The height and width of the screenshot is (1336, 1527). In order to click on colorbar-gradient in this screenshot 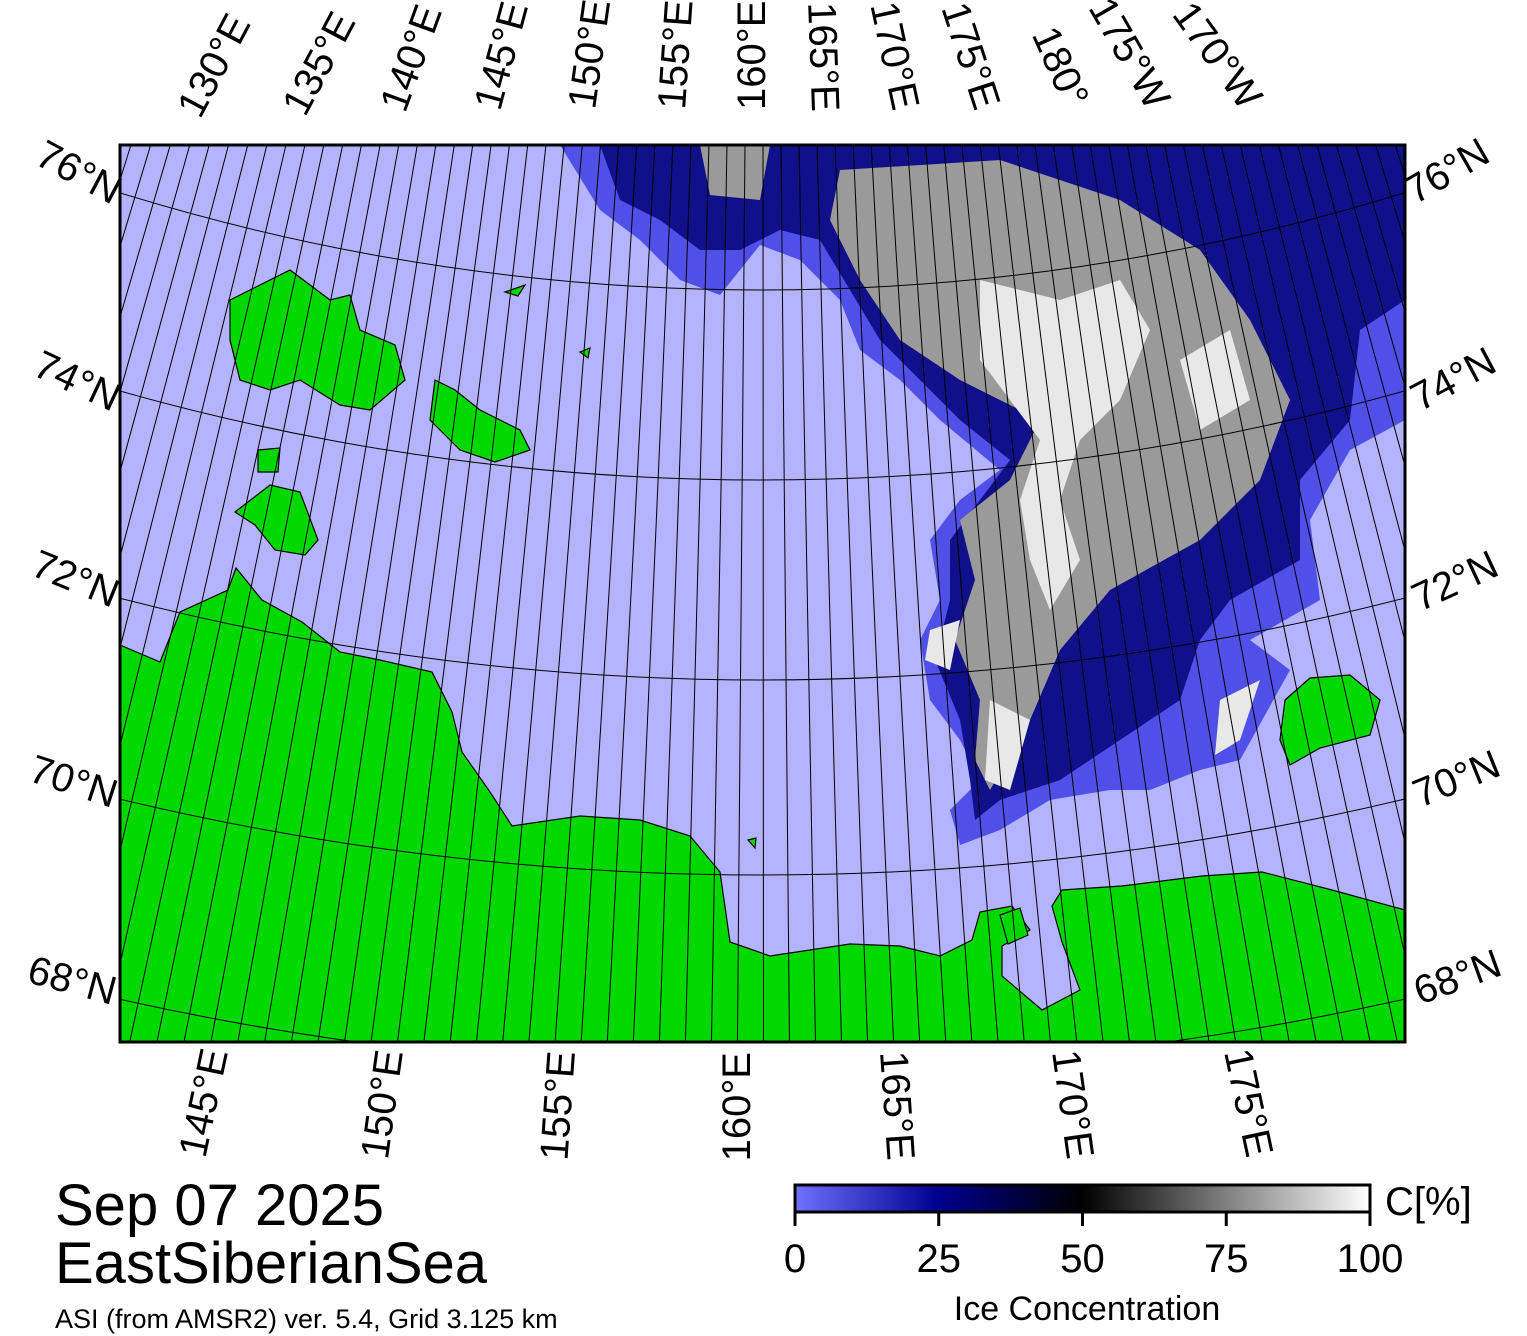, I will do `click(1082, 1198)`.